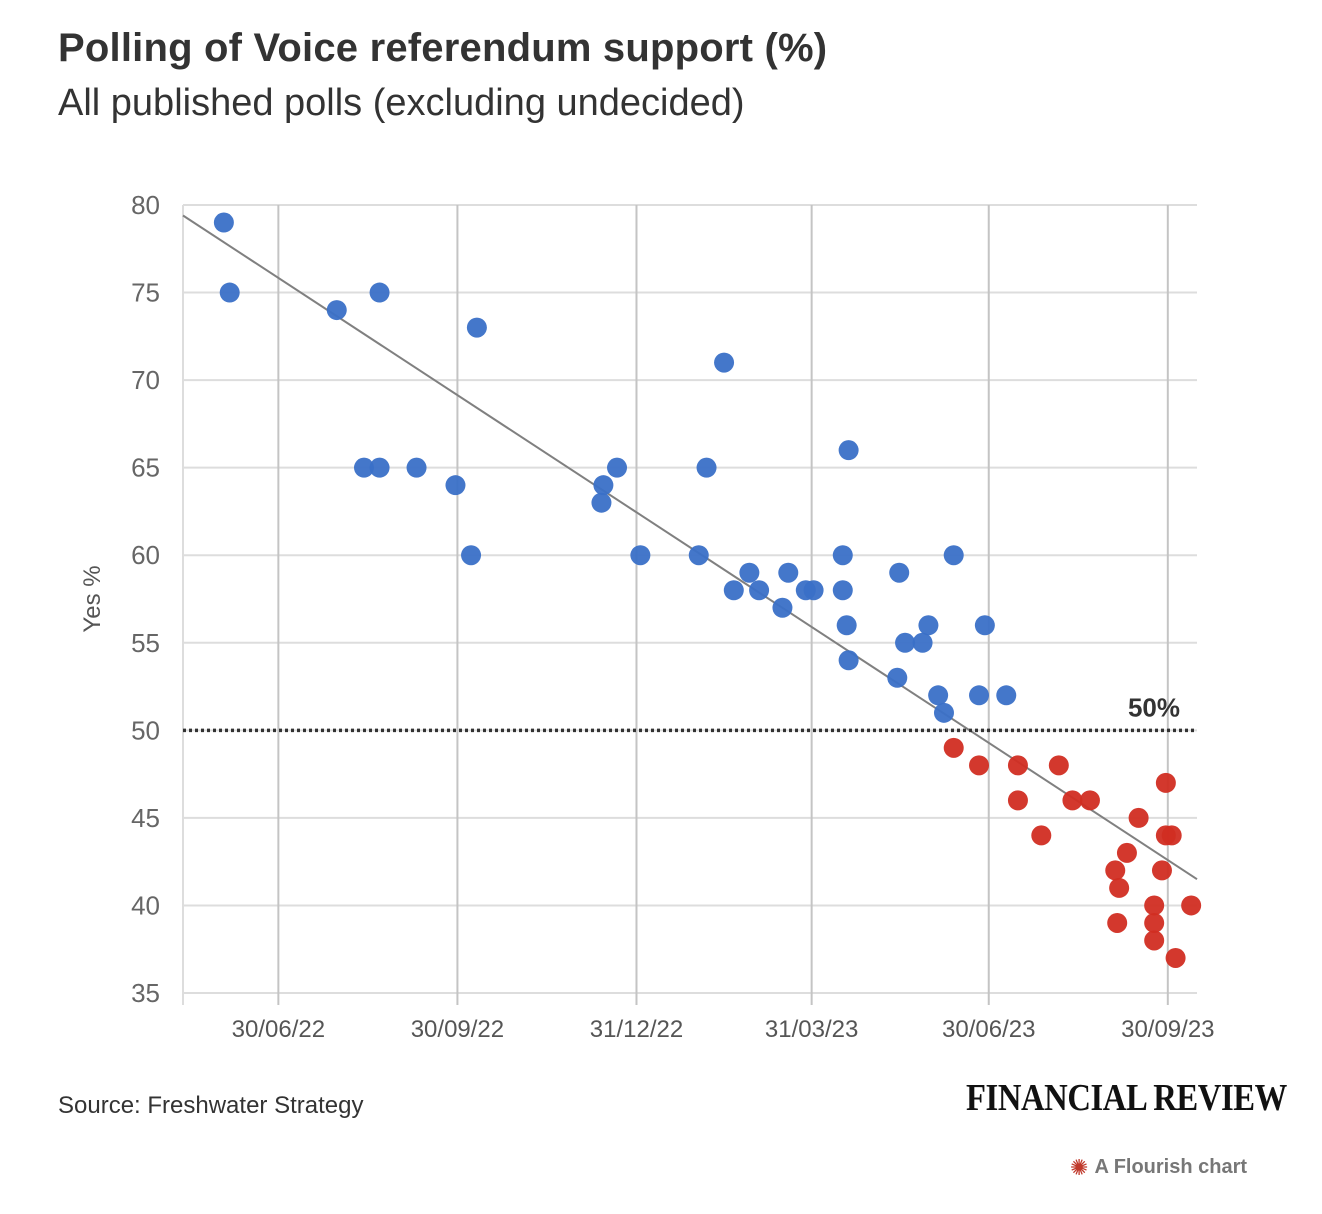 This screenshot has height=1214, width=1322. What do you see at coordinates (145, 905) in the screenshot?
I see `y-tick-label-40: 40` at bounding box center [145, 905].